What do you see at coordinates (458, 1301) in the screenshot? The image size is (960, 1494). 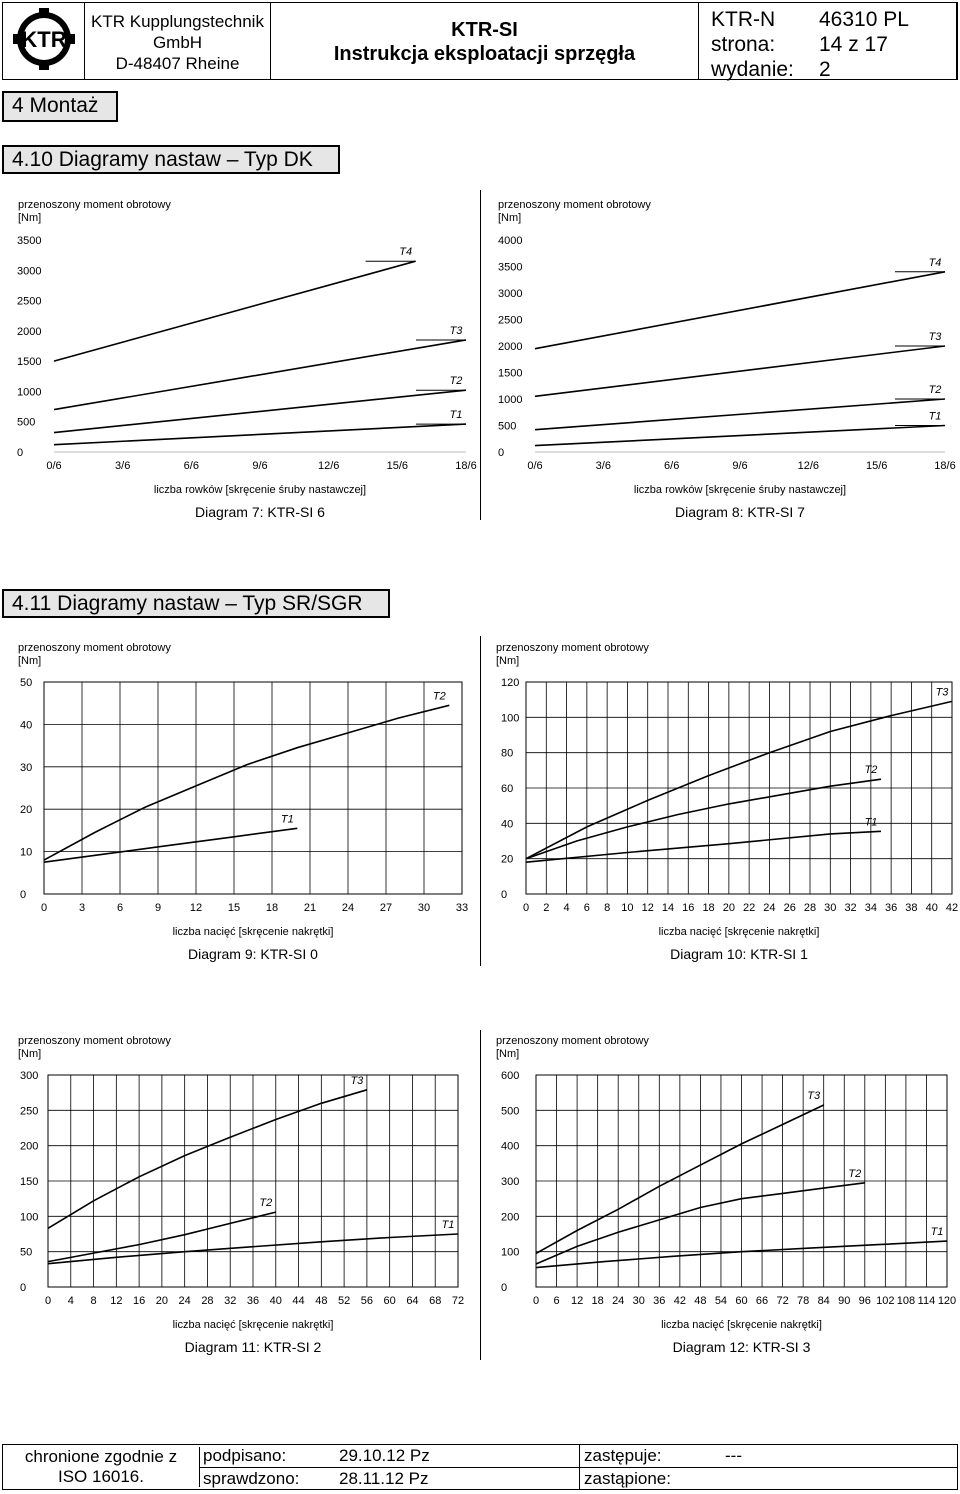 I see `x-tick-label: 72` at bounding box center [458, 1301].